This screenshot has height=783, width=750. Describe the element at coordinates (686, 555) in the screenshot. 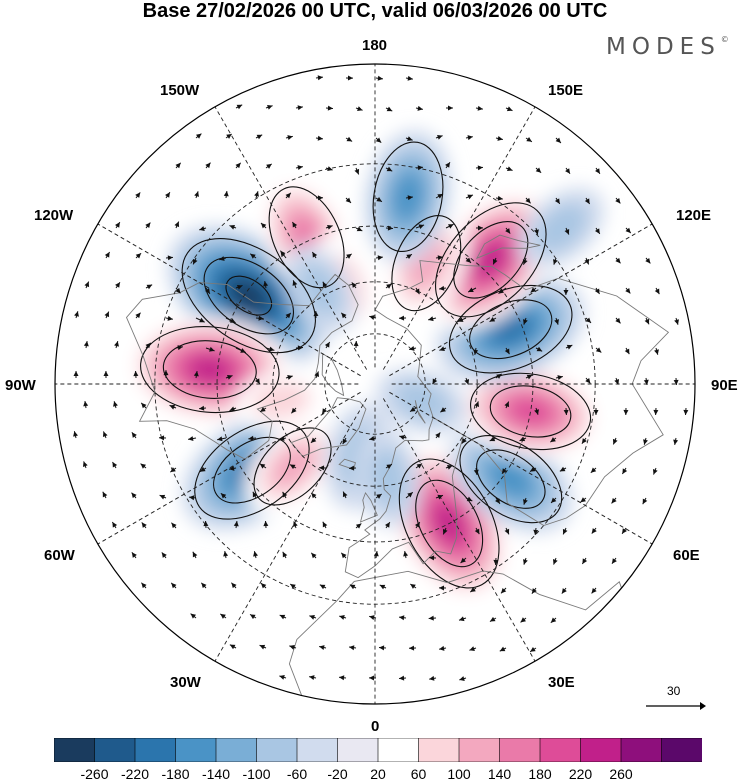

I see `lon-label-60e: 60E` at that location.